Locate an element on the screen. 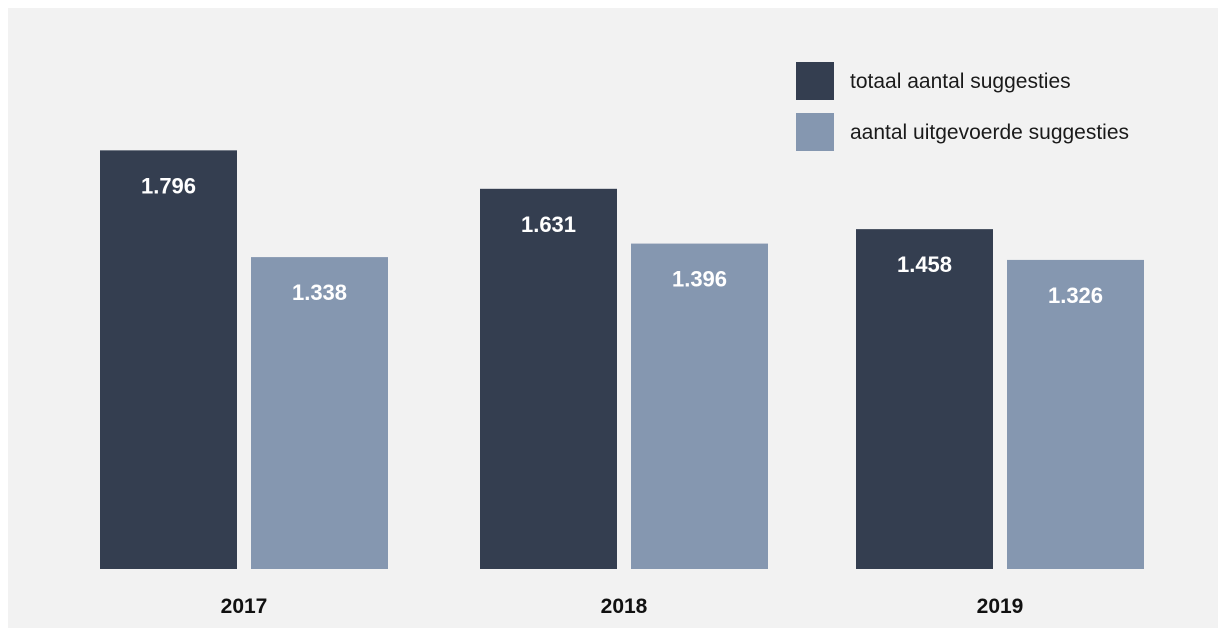 The image size is (1219, 628). legend-label: totaal aantal suggesties is located at coordinates (960, 81).